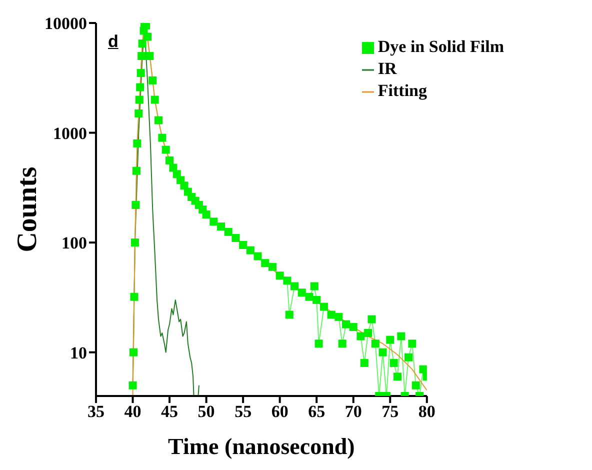  Describe the element at coordinates (279, 412) in the screenshot. I see `x-tick-label: 60` at that location.